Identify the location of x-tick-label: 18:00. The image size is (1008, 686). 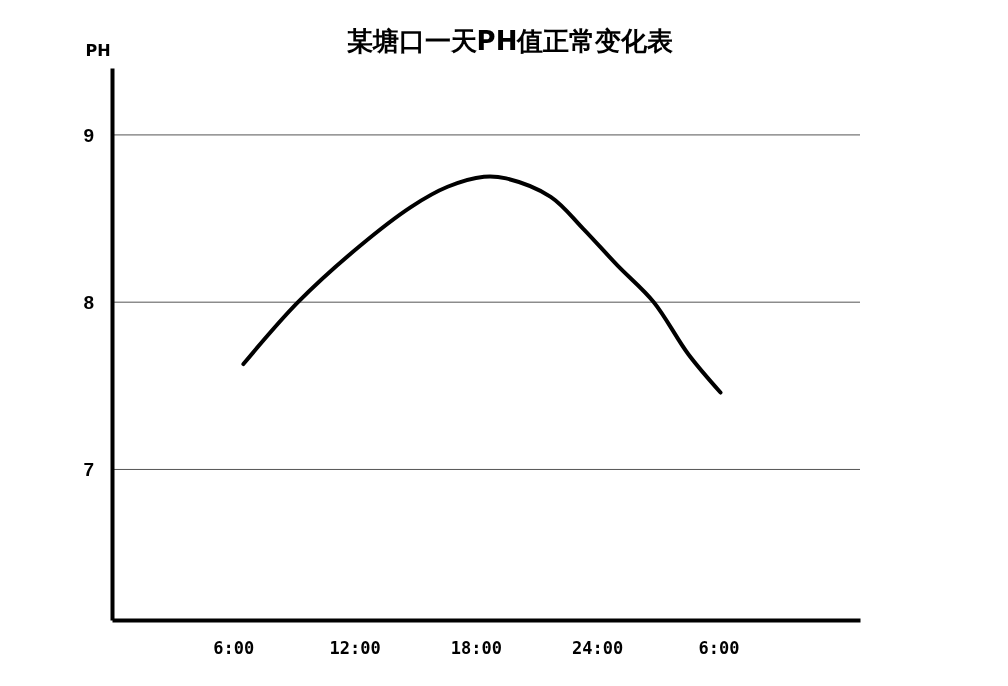
(476, 648).